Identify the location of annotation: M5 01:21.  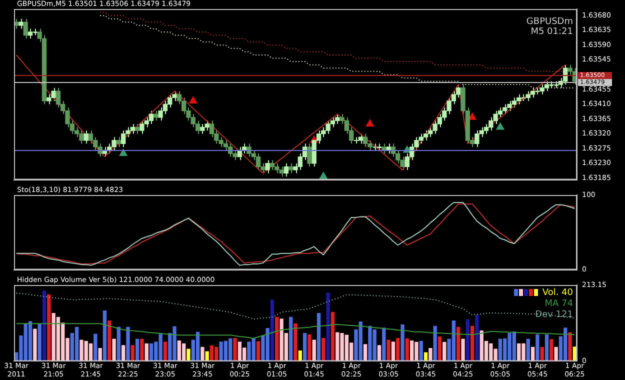
(551, 32).